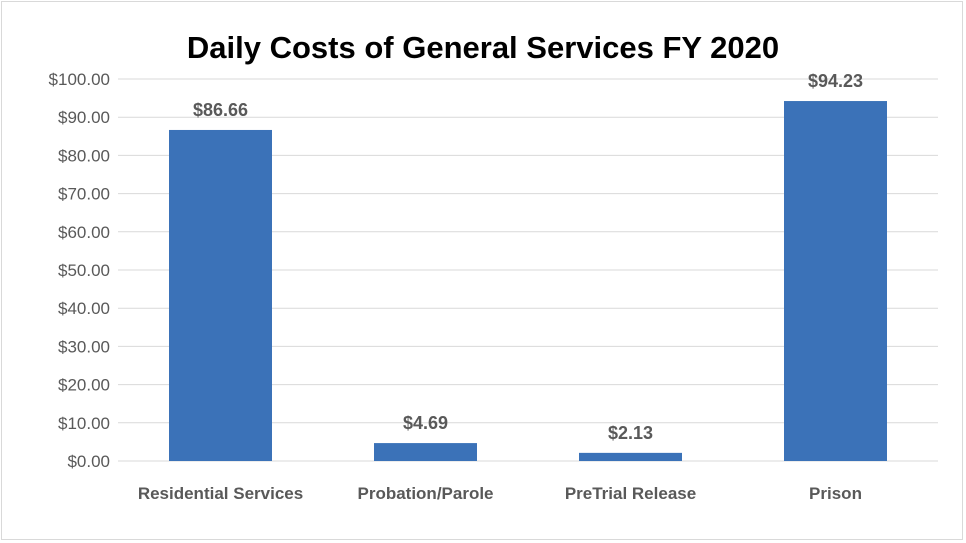 This screenshot has height=543, width=966. What do you see at coordinates (630, 493) in the screenshot?
I see `x-category-label: PreTrial Release` at bounding box center [630, 493].